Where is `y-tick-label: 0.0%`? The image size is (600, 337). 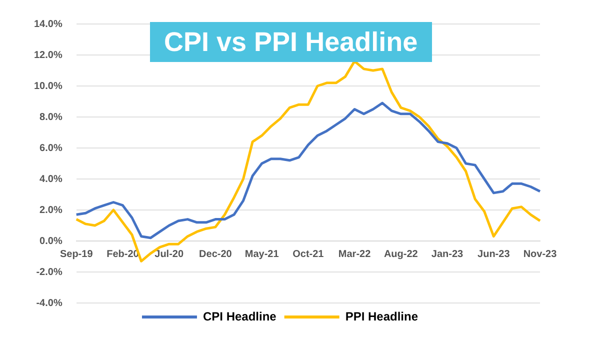 y-tick-label: 0.0% is located at coordinates (51, 241).